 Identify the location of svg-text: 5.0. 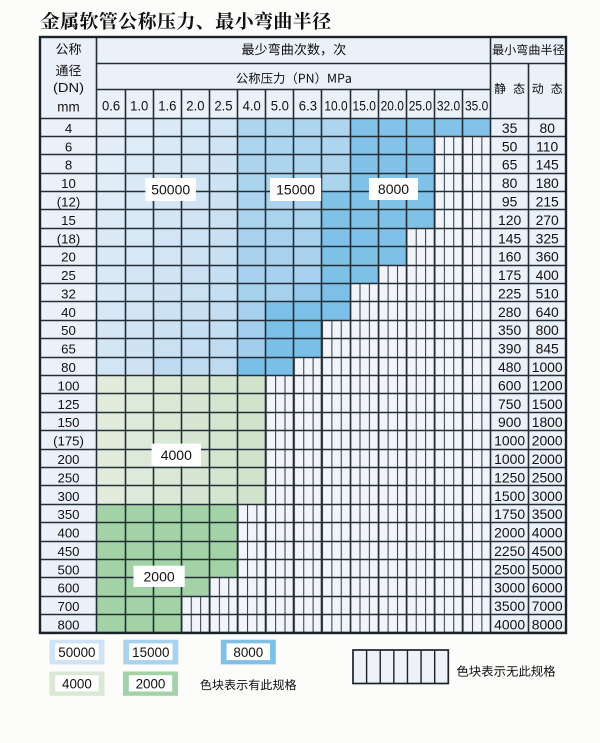
(280, 106).